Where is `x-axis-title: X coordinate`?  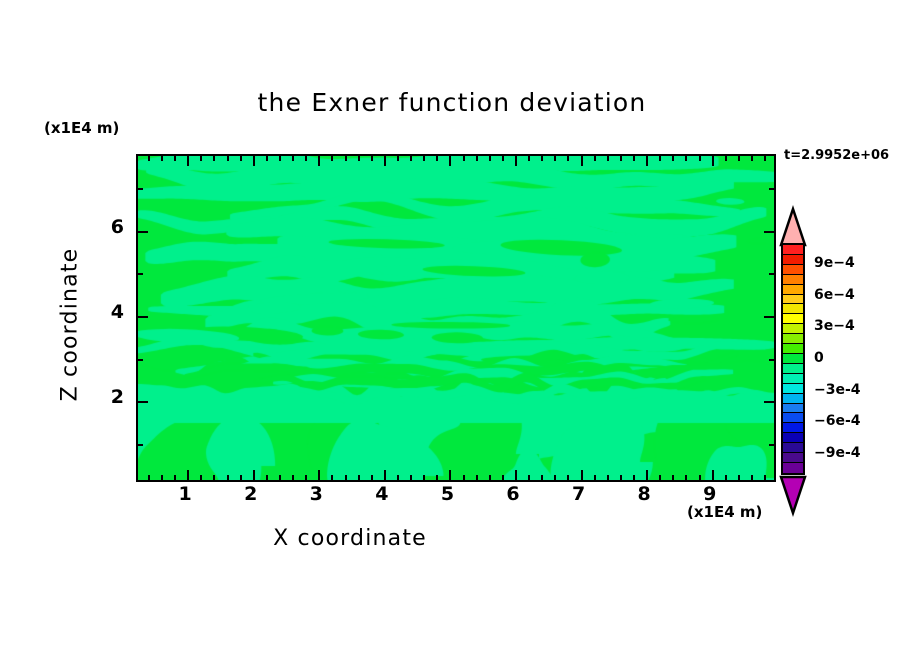 x-axis-title: X coordinate is located at coordinates (350, 538).